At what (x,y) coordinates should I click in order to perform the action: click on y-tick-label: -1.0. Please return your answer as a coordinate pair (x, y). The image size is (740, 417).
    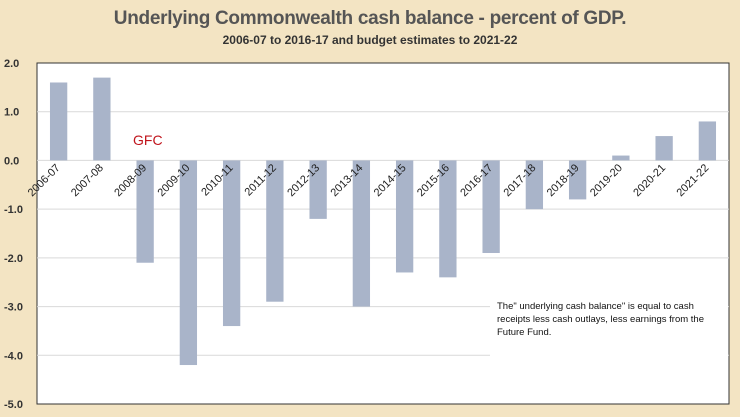
    Looking at the image, I should click on (13, 210).